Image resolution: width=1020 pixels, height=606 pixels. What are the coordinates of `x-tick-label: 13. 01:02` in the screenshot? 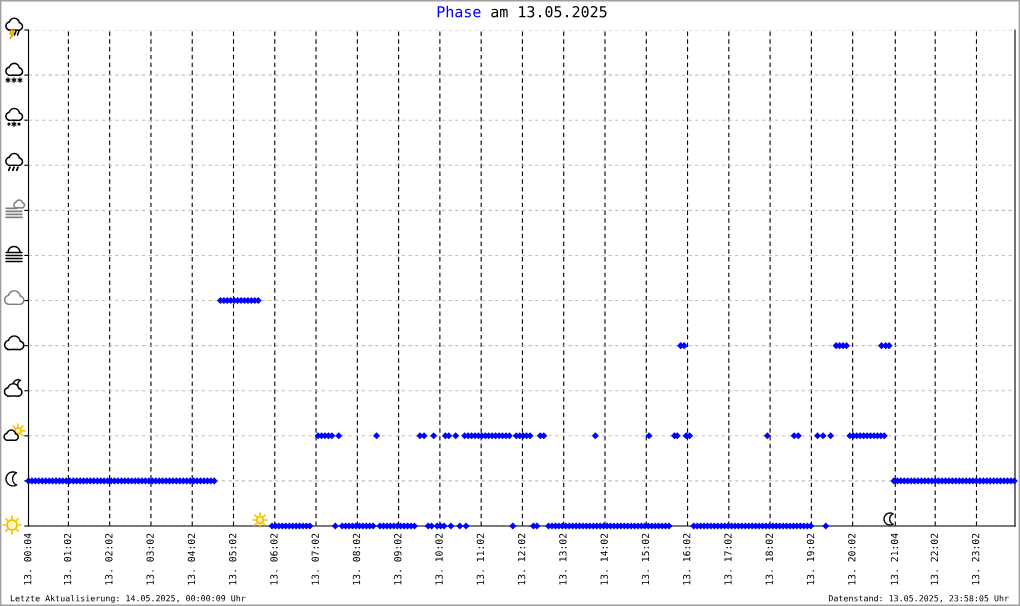 It's located at (67, 559).